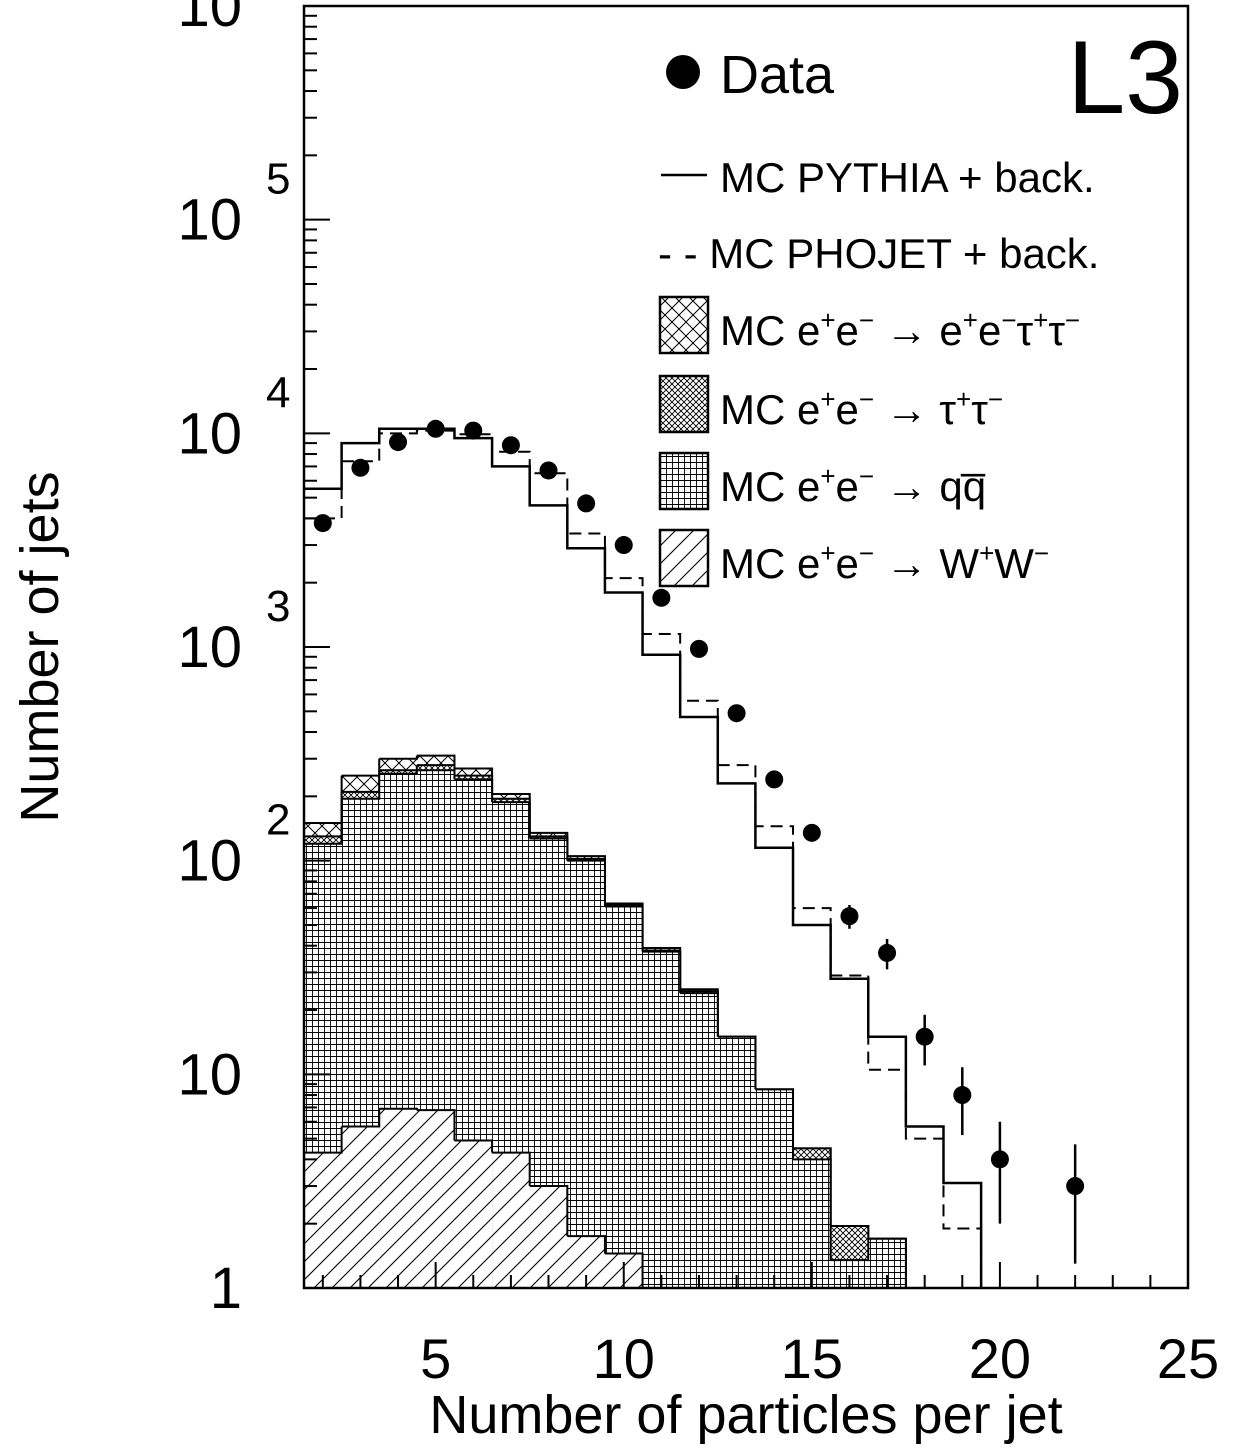 The width and height of the screenshot is (1240, 1450). Describe the element at coordinates (278, 820) in the screenshot. I see `y-tick-exponent: 2` at that location.